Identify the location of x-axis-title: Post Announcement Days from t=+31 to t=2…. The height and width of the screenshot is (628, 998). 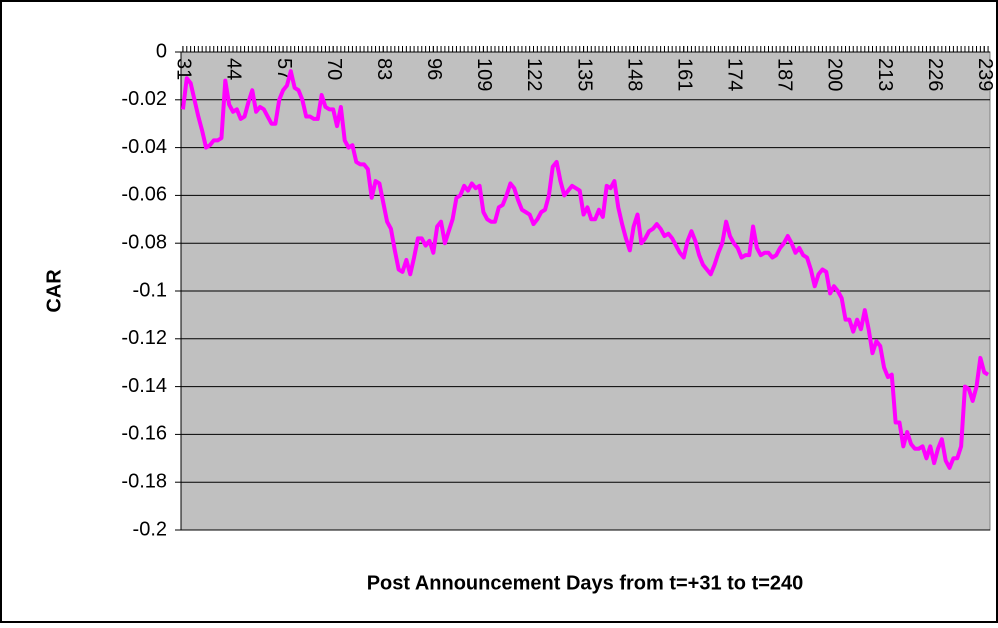
(585, 583).